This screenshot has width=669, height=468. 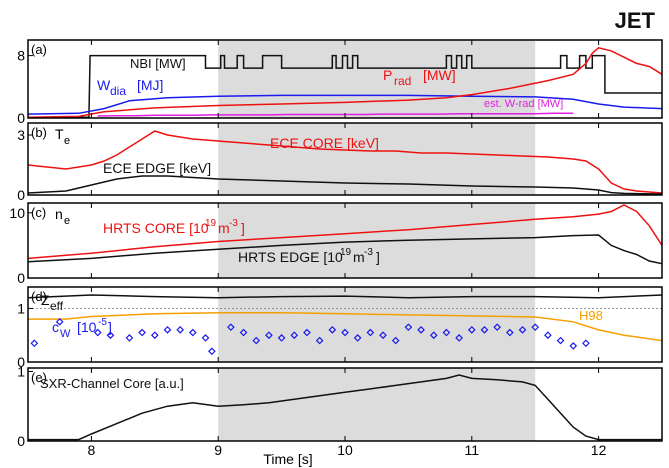 What do you see at coordinates (345, 162) in the screenshot?
I see `series-ece-core-kev` at bounding box center [345, 162].